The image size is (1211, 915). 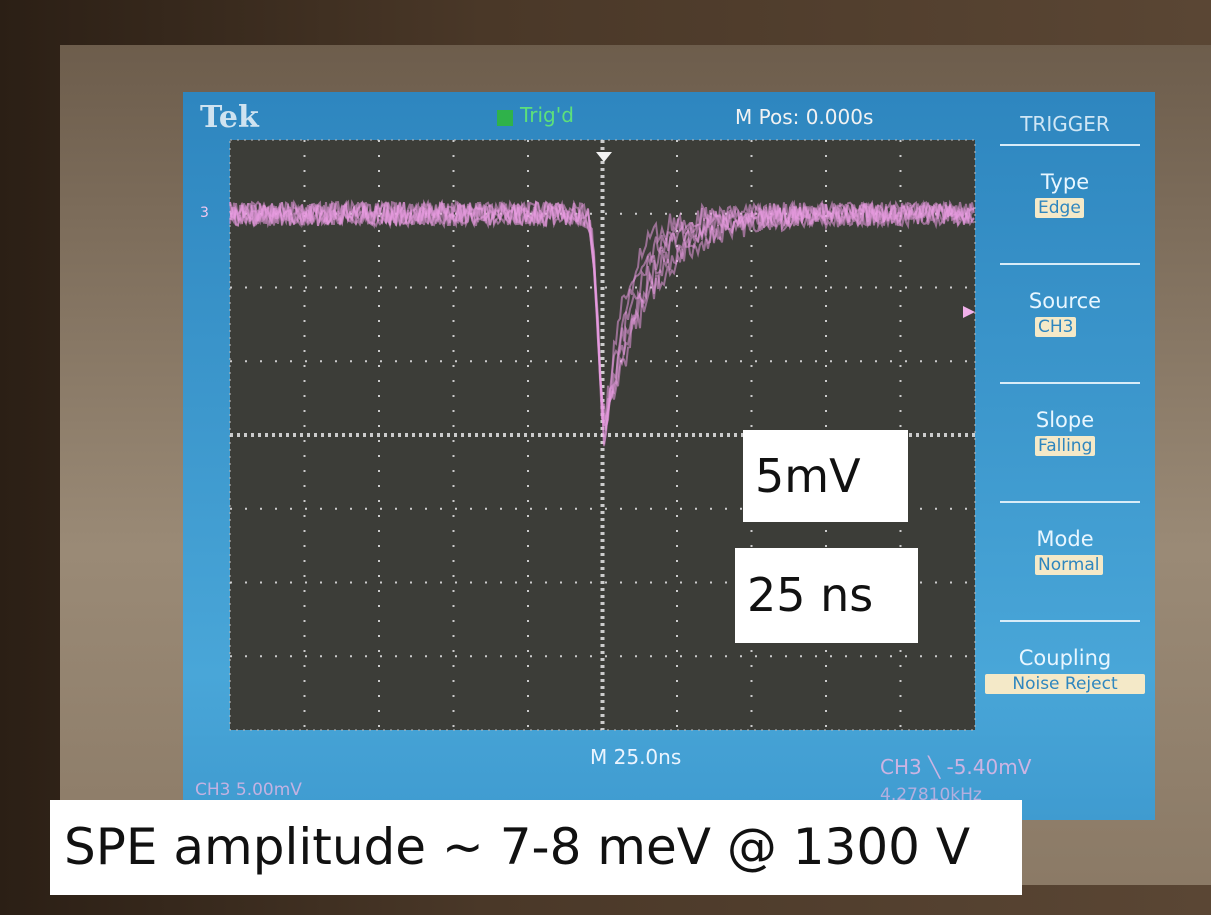 What do you see at coordinates (1065, 301) in the screenshot?
I see `menu-label: Source` at bounding box center [1065, 301].